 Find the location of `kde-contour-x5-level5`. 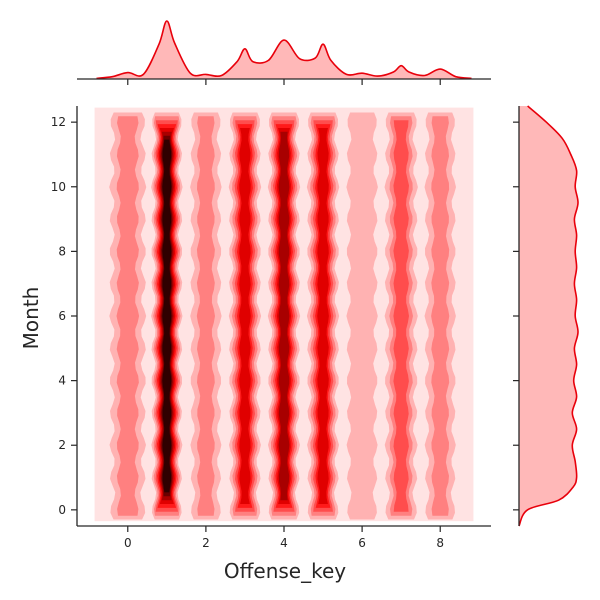

kde-contour-x5-level5 is located at coordinates (323, 316).